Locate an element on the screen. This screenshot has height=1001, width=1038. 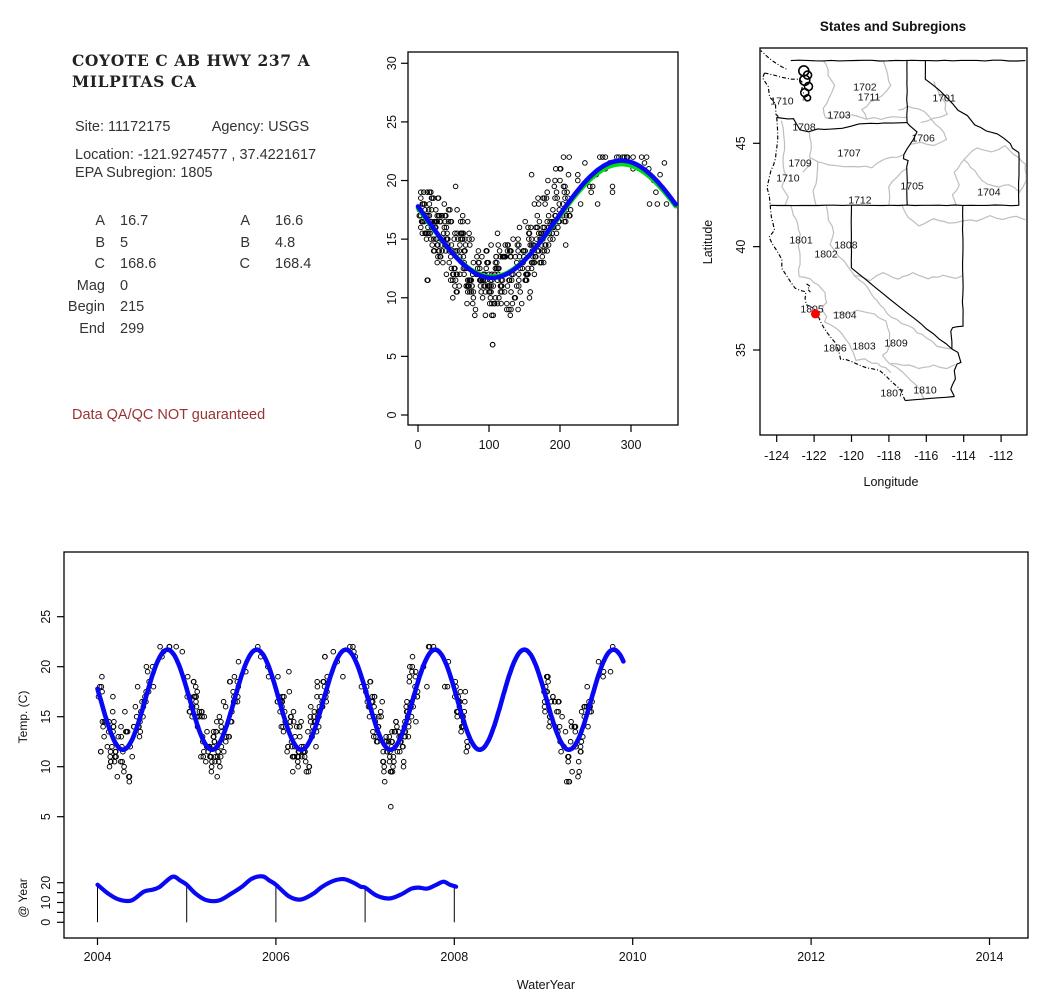
fit-curve-blue is located at coordinates (546, 219).